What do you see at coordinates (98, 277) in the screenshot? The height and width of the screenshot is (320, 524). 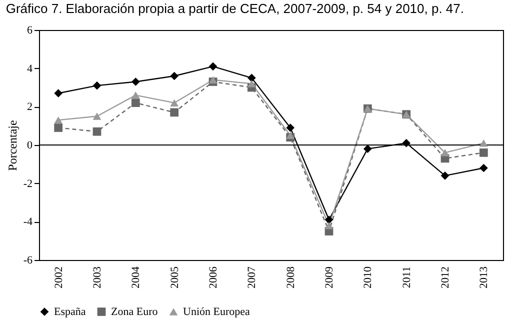 I see `x-tick-label: 2003` at bounding box center [98, 277].